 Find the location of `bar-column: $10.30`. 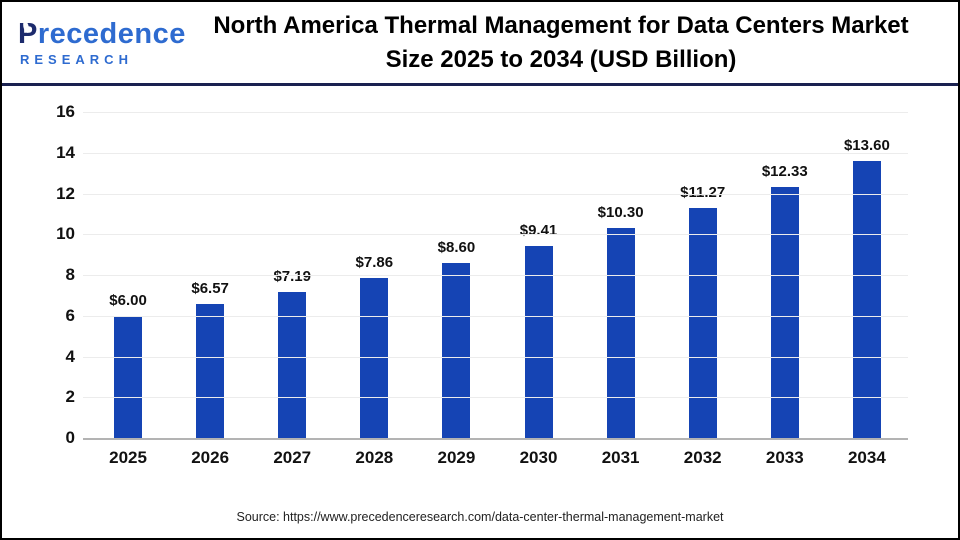

bar-column: $10.30 is located at coordinates (621, 321).